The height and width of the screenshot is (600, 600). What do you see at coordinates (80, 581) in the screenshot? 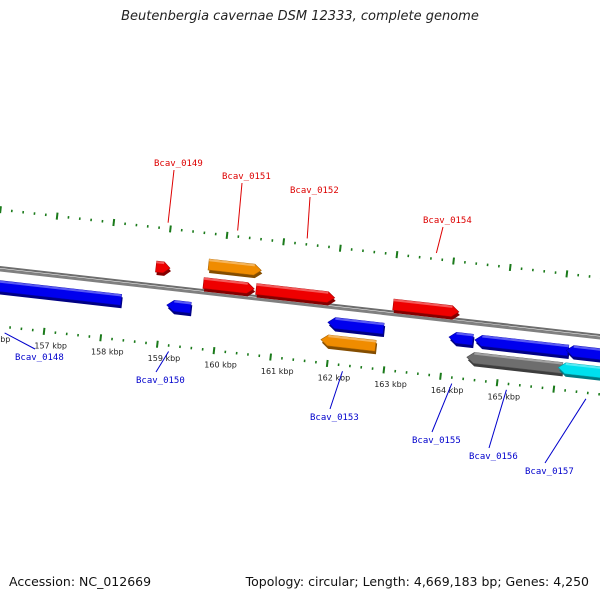
I see `accession-text: Accession: NC_012669` at bounding box center [80, 581].